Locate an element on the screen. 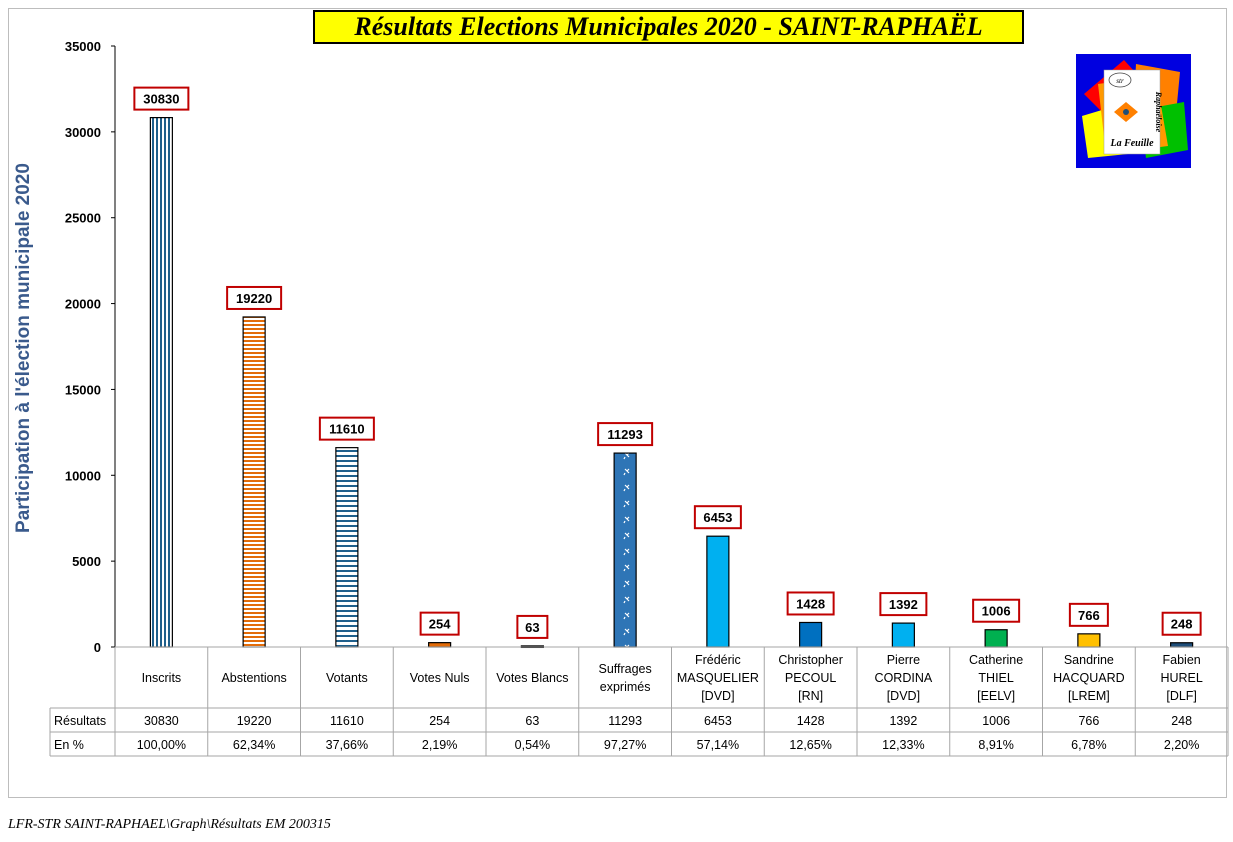 The height and width of the screenshot is (842, 1233). x-category-label: CORDINA is located at coordinates (904, 678).